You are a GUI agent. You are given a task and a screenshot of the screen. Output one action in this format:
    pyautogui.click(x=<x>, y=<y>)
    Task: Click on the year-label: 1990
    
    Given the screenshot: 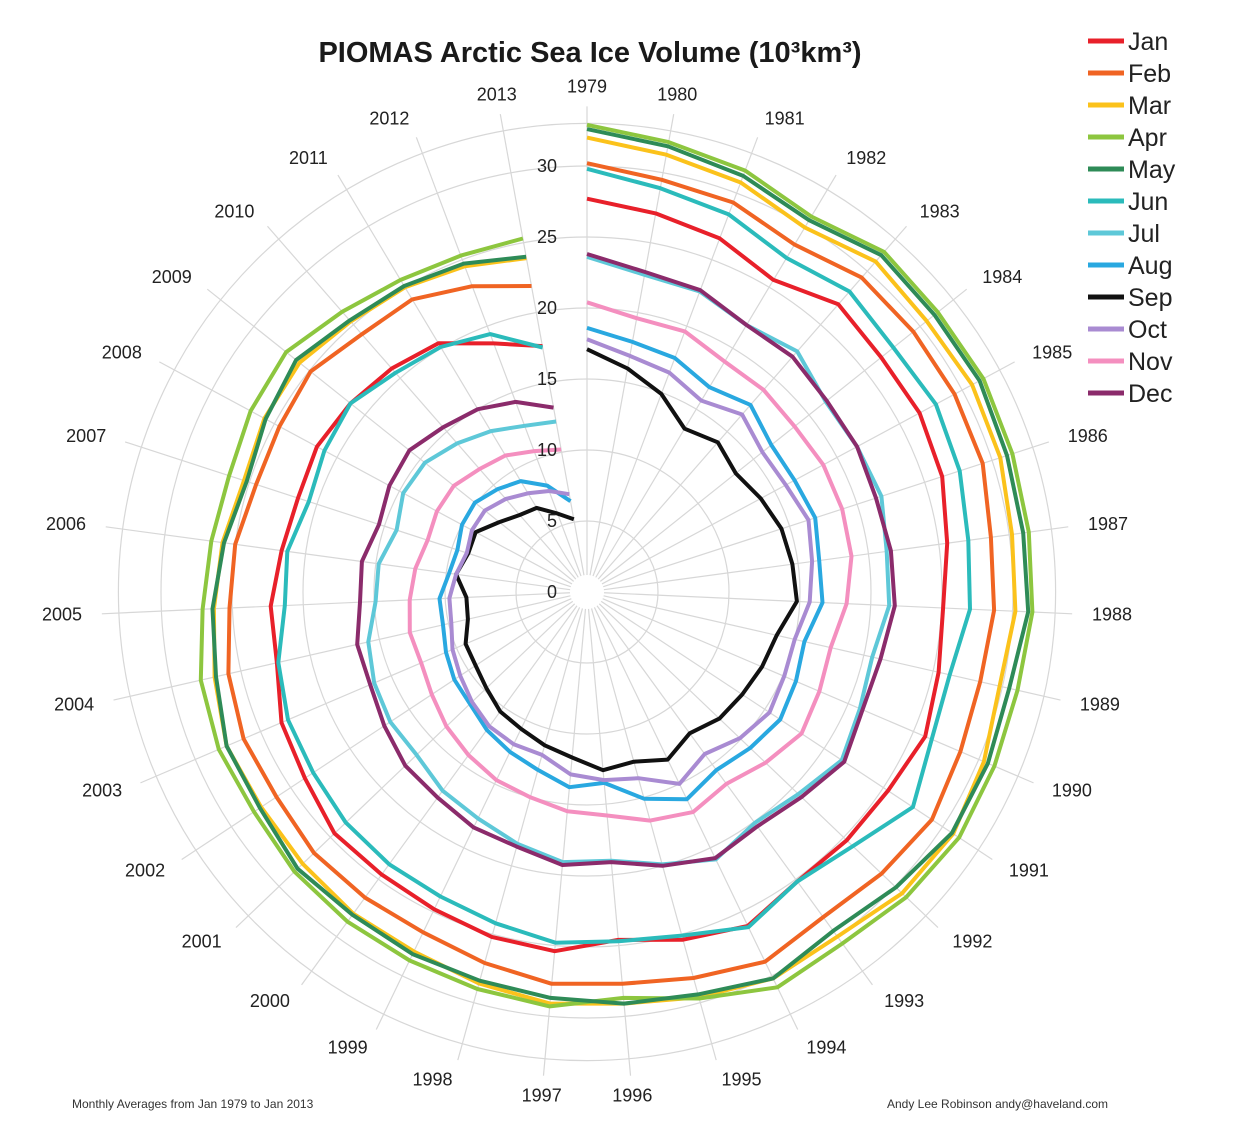 What is the action you would take?
    pyautogui.click(x=1072, y=791)
    